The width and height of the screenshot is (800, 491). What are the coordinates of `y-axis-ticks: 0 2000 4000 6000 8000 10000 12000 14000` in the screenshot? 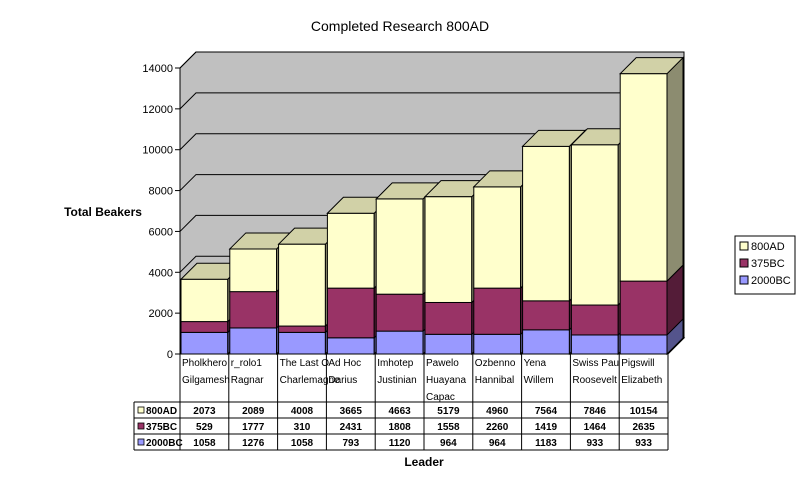 It's located at (161, 212).